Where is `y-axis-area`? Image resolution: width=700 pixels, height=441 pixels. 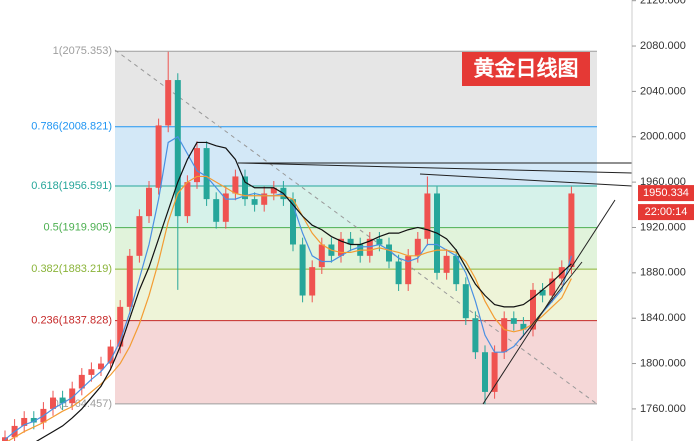
y-axis-area is located at coordinates (666, 220).